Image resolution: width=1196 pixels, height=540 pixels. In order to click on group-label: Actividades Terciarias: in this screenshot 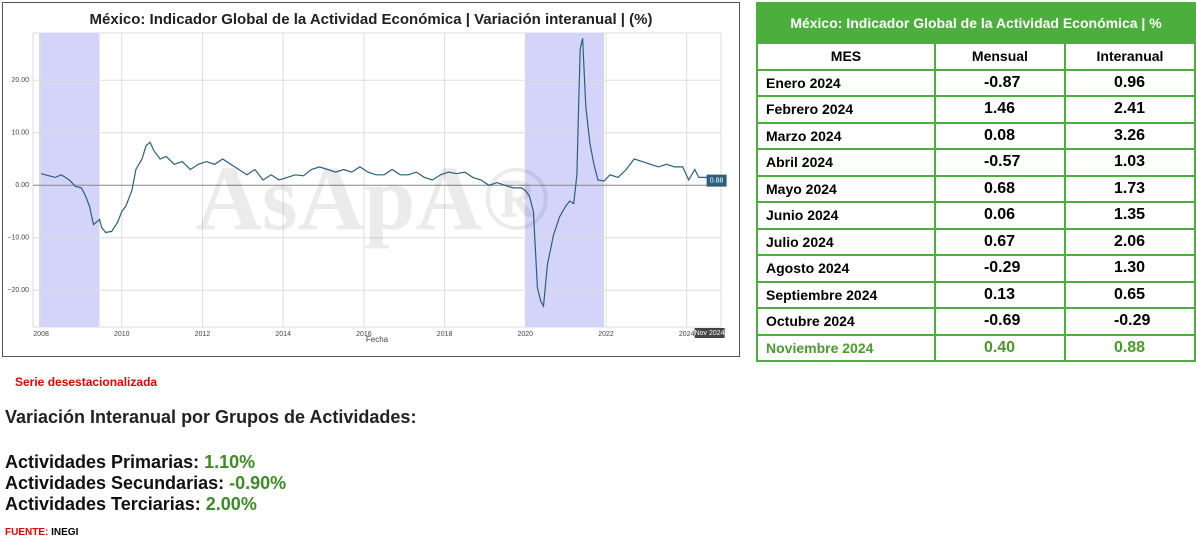, I will do `click(103, 504)`.